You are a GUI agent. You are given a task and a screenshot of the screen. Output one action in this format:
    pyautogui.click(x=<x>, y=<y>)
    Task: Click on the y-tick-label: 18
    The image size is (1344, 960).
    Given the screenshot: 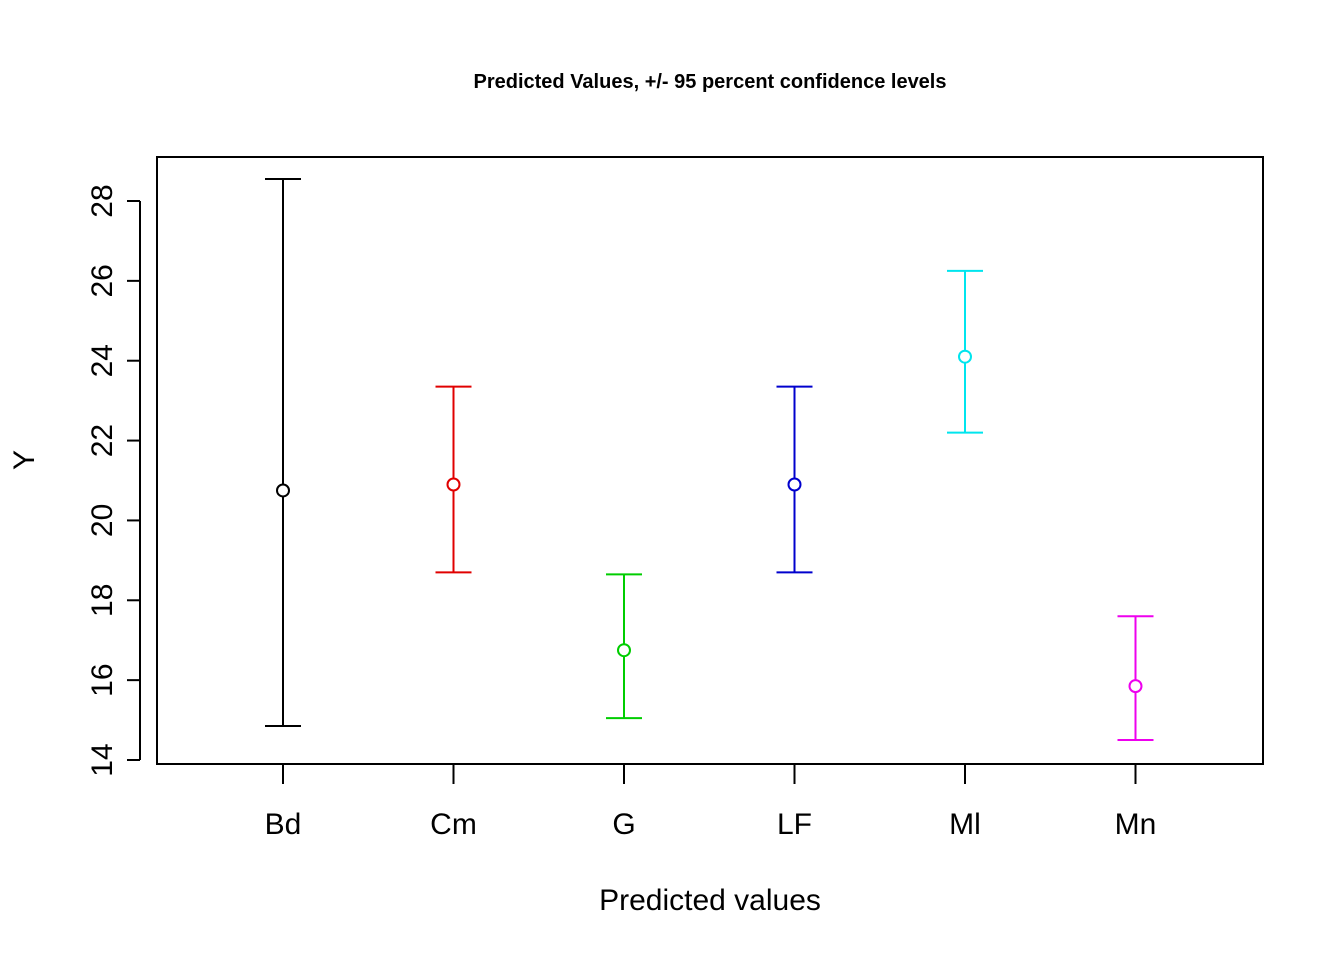 What is the action you would take?
    pyautogui.click(x=102, y=600)
    